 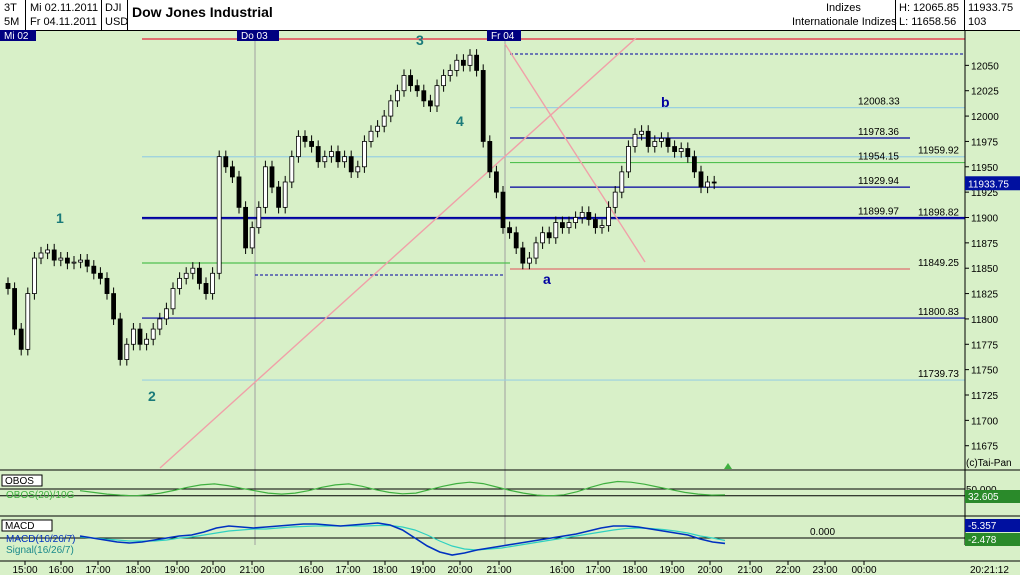 What do you see at coordinates (137, 570) in the screenshot?
I see `time-tick-label: 18:00` at bounding box center [137, 570].